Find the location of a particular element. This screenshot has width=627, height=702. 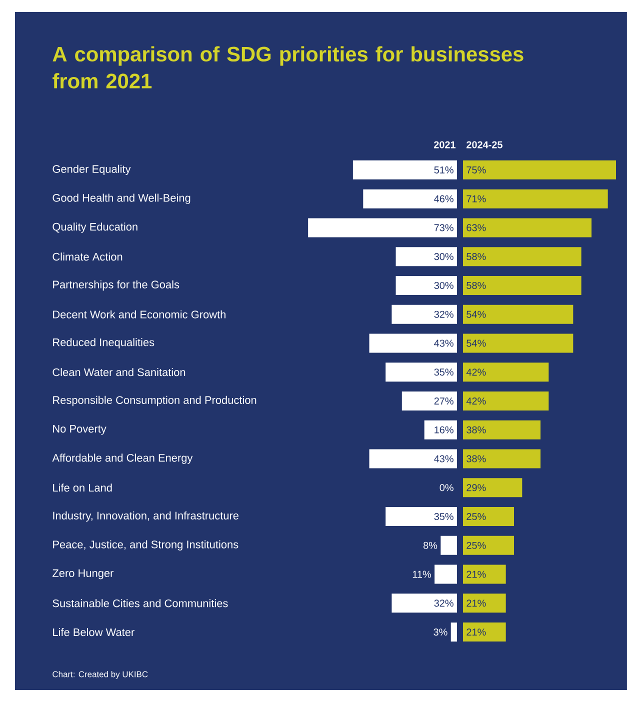

y-tick-label: Industry, Innovation, and Infrastructure is located at coordinates (146, 516).